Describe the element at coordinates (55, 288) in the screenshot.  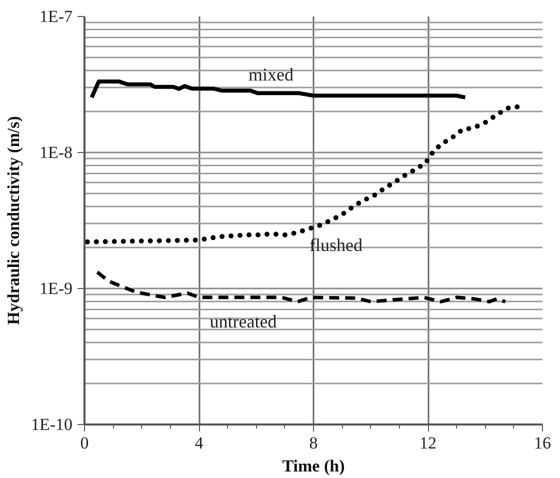
I see `y-tick-label: 1E-9` at that location.